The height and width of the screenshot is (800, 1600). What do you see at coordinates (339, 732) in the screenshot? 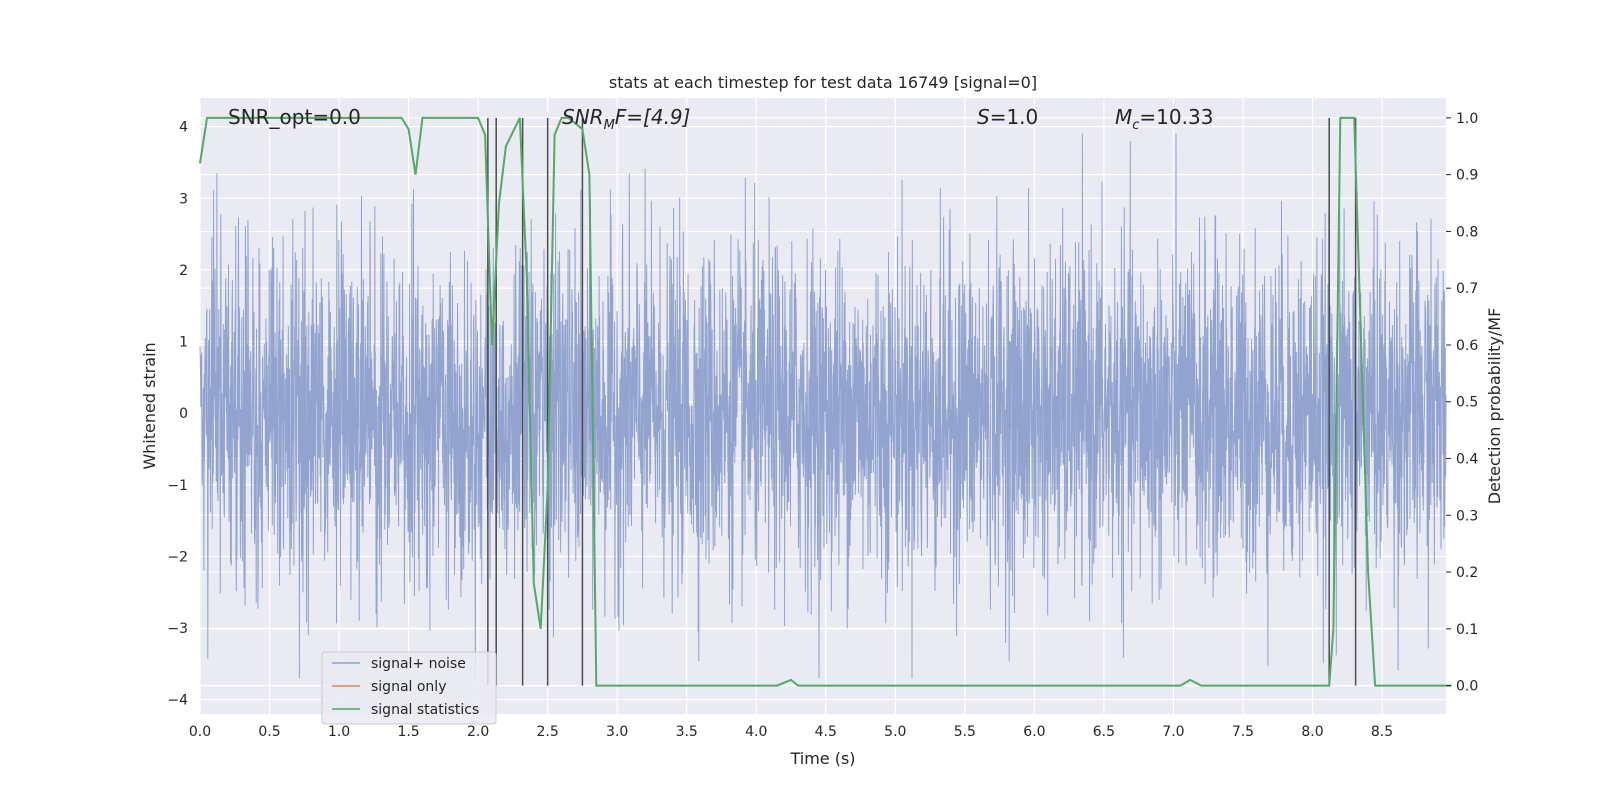
I see `x-tick-label: 1.0` at bounding box center [339, 732].